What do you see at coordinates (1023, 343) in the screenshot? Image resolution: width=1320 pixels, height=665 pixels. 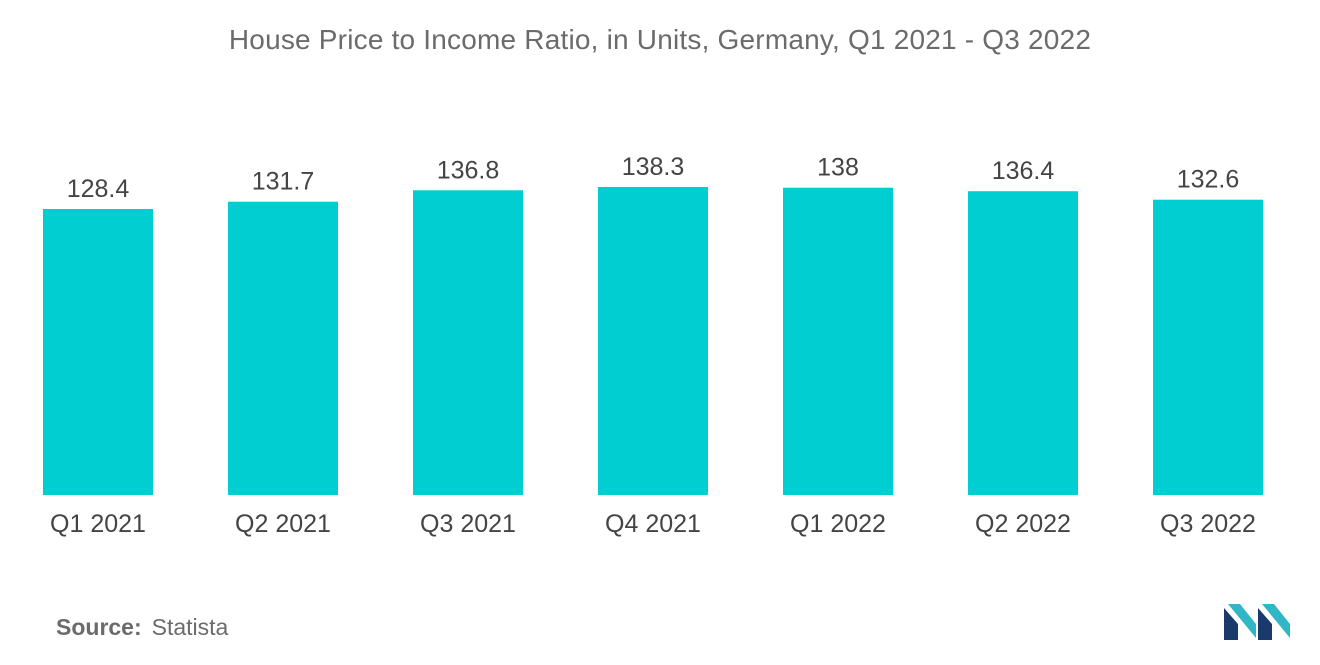 I see `bar-q2-2022` at bounding box center [1023, 343].